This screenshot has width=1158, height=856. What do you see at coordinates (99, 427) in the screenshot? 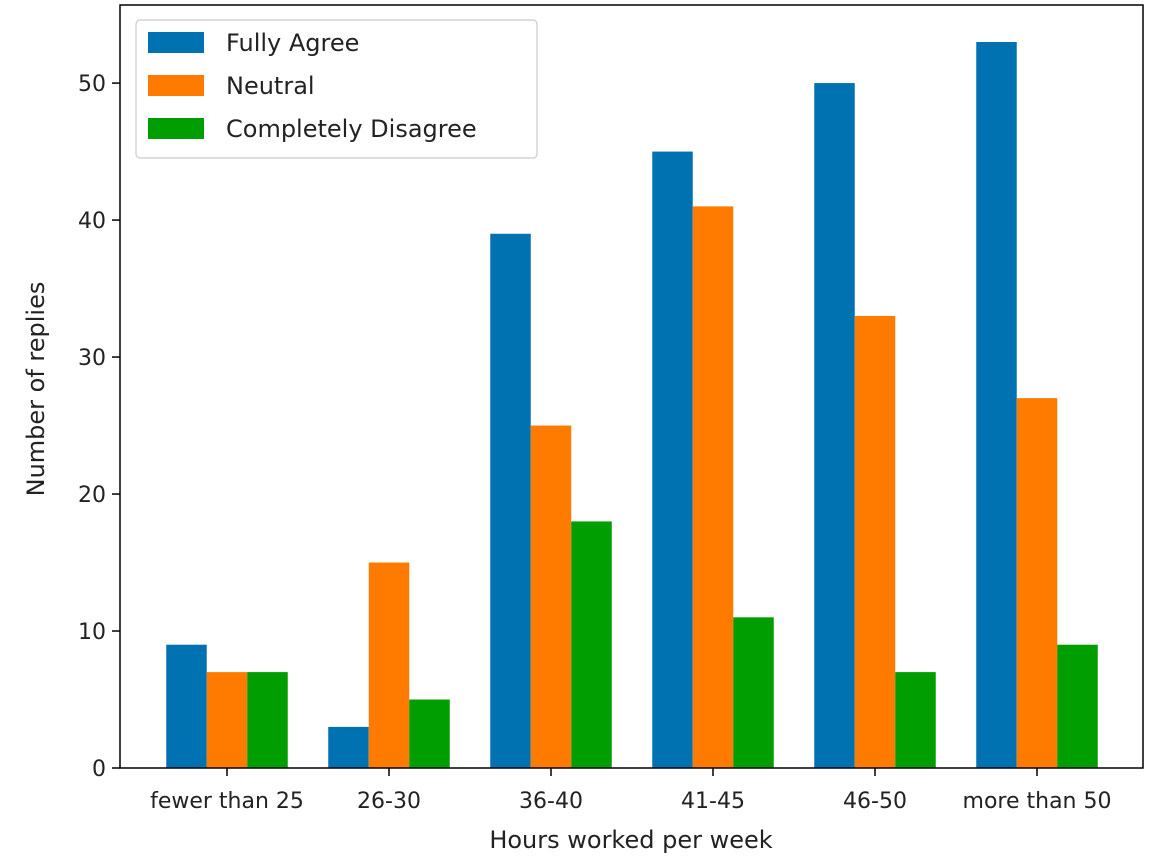
I see `y-axis: 0 10 20 30 40 50` at bounding box center [99, 427].